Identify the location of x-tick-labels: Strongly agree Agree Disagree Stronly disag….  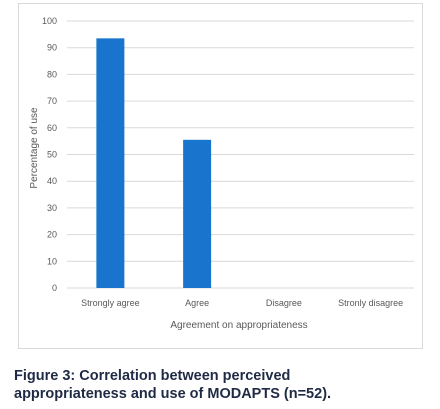
(242, 303).